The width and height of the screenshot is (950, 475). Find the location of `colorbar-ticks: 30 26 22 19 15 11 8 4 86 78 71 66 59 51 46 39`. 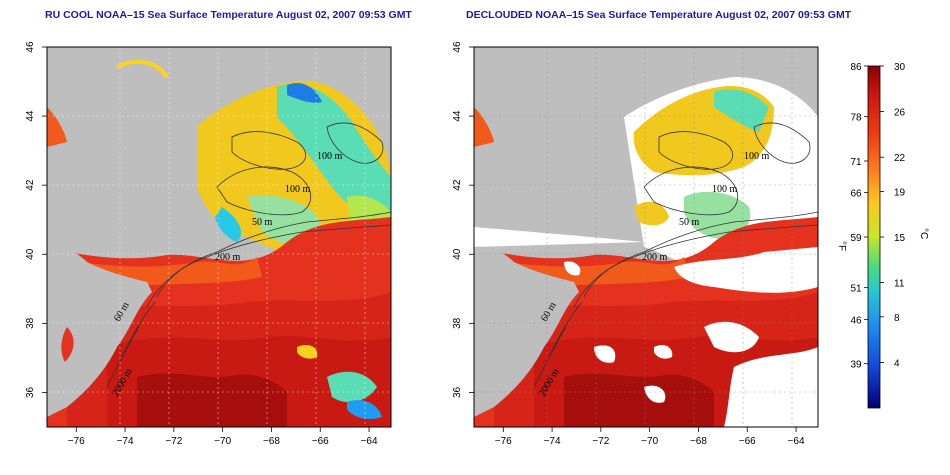

colorbar-ticks: 30 26 22 19 15 11 8 4 86 78 71 66 59 51 46 39 is located at coordinates (877, 216).